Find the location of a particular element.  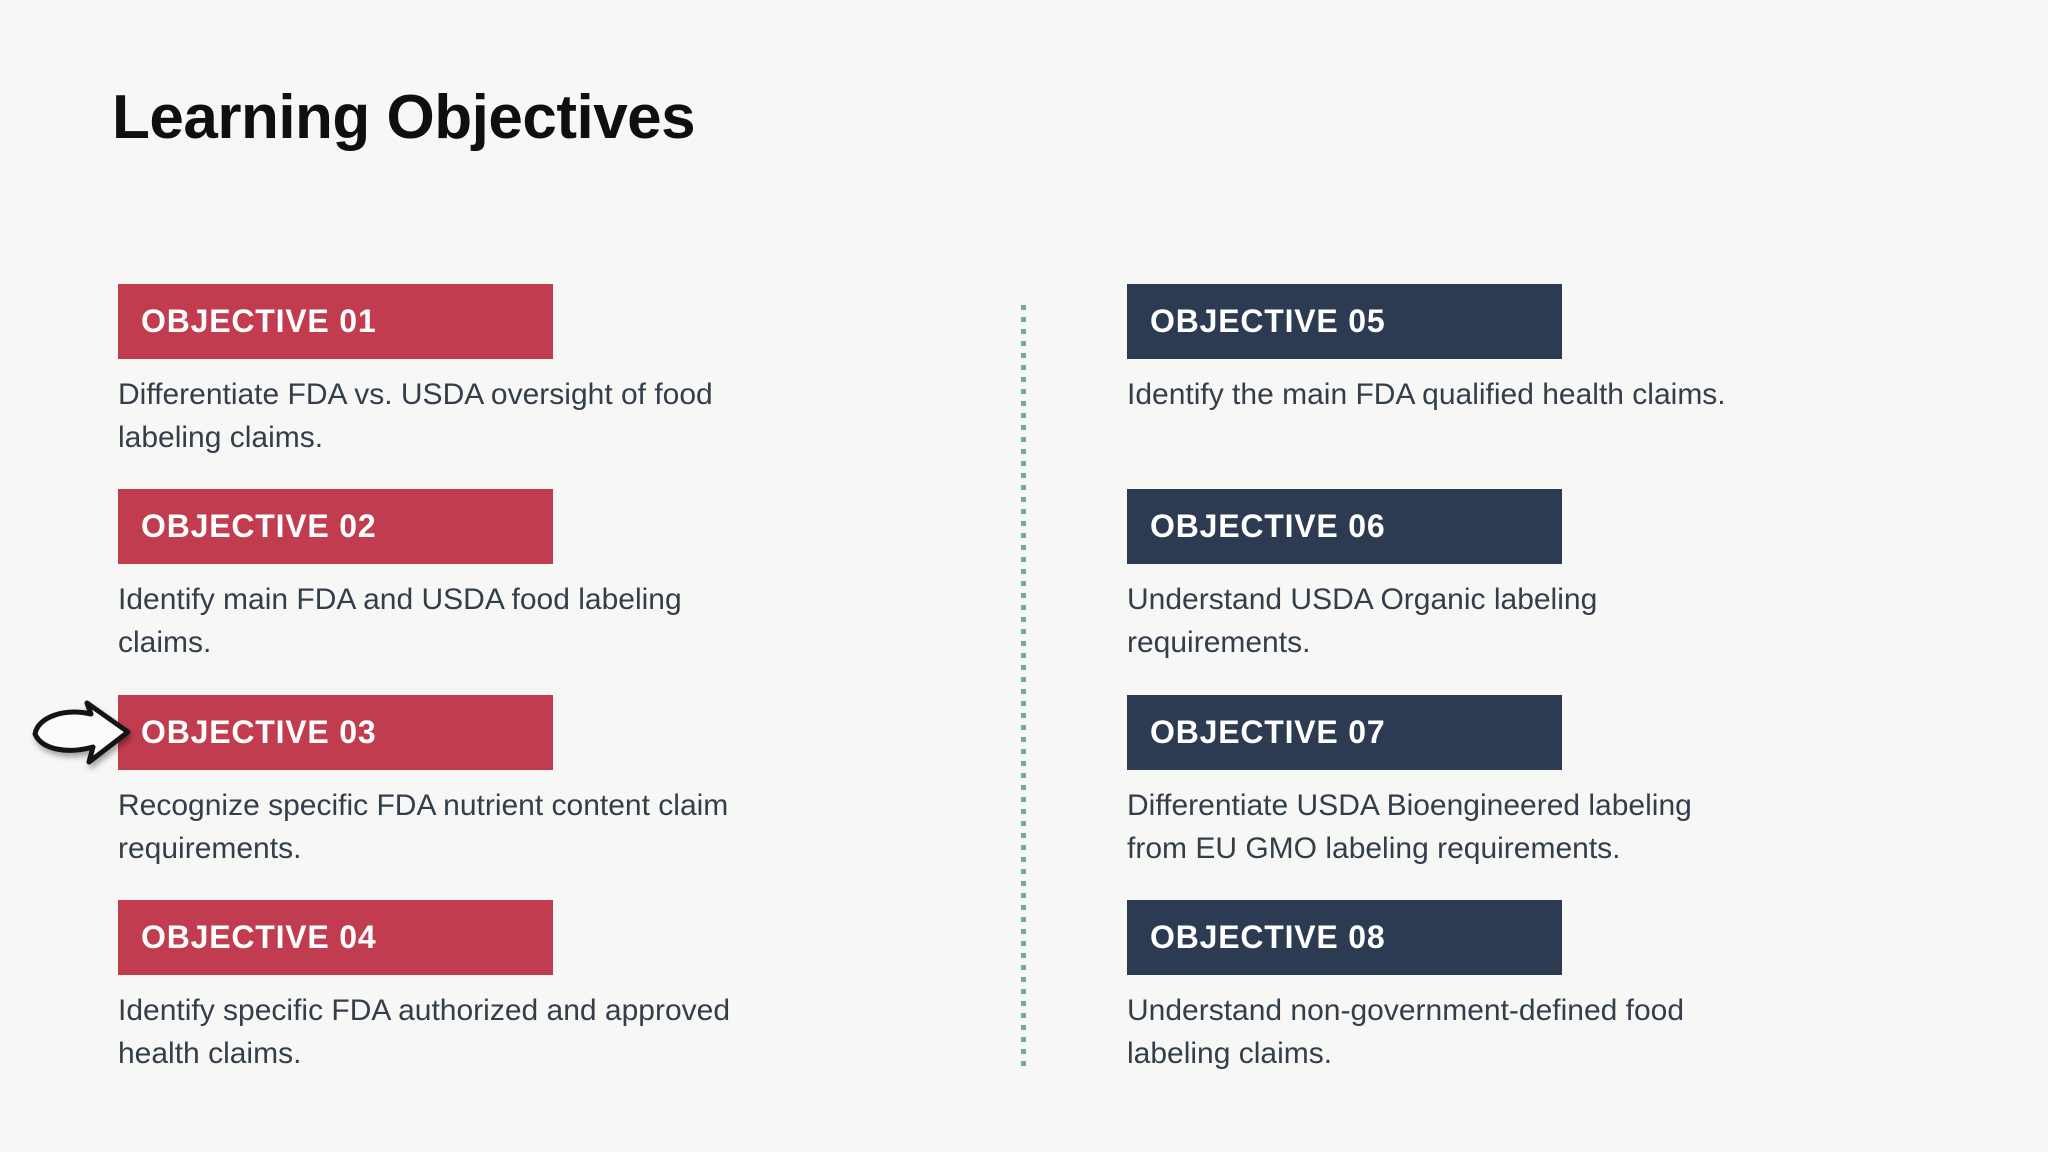

dotted-divider is located at coordinates (1023, 686).